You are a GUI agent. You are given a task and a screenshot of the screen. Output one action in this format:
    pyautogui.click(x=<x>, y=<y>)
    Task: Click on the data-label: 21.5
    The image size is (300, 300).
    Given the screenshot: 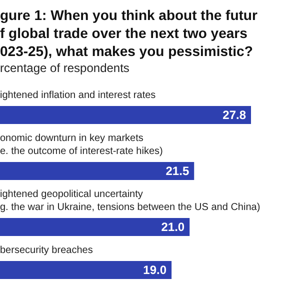 What is the action you would take?
    pyautogui.click(x=178, y=171)
    